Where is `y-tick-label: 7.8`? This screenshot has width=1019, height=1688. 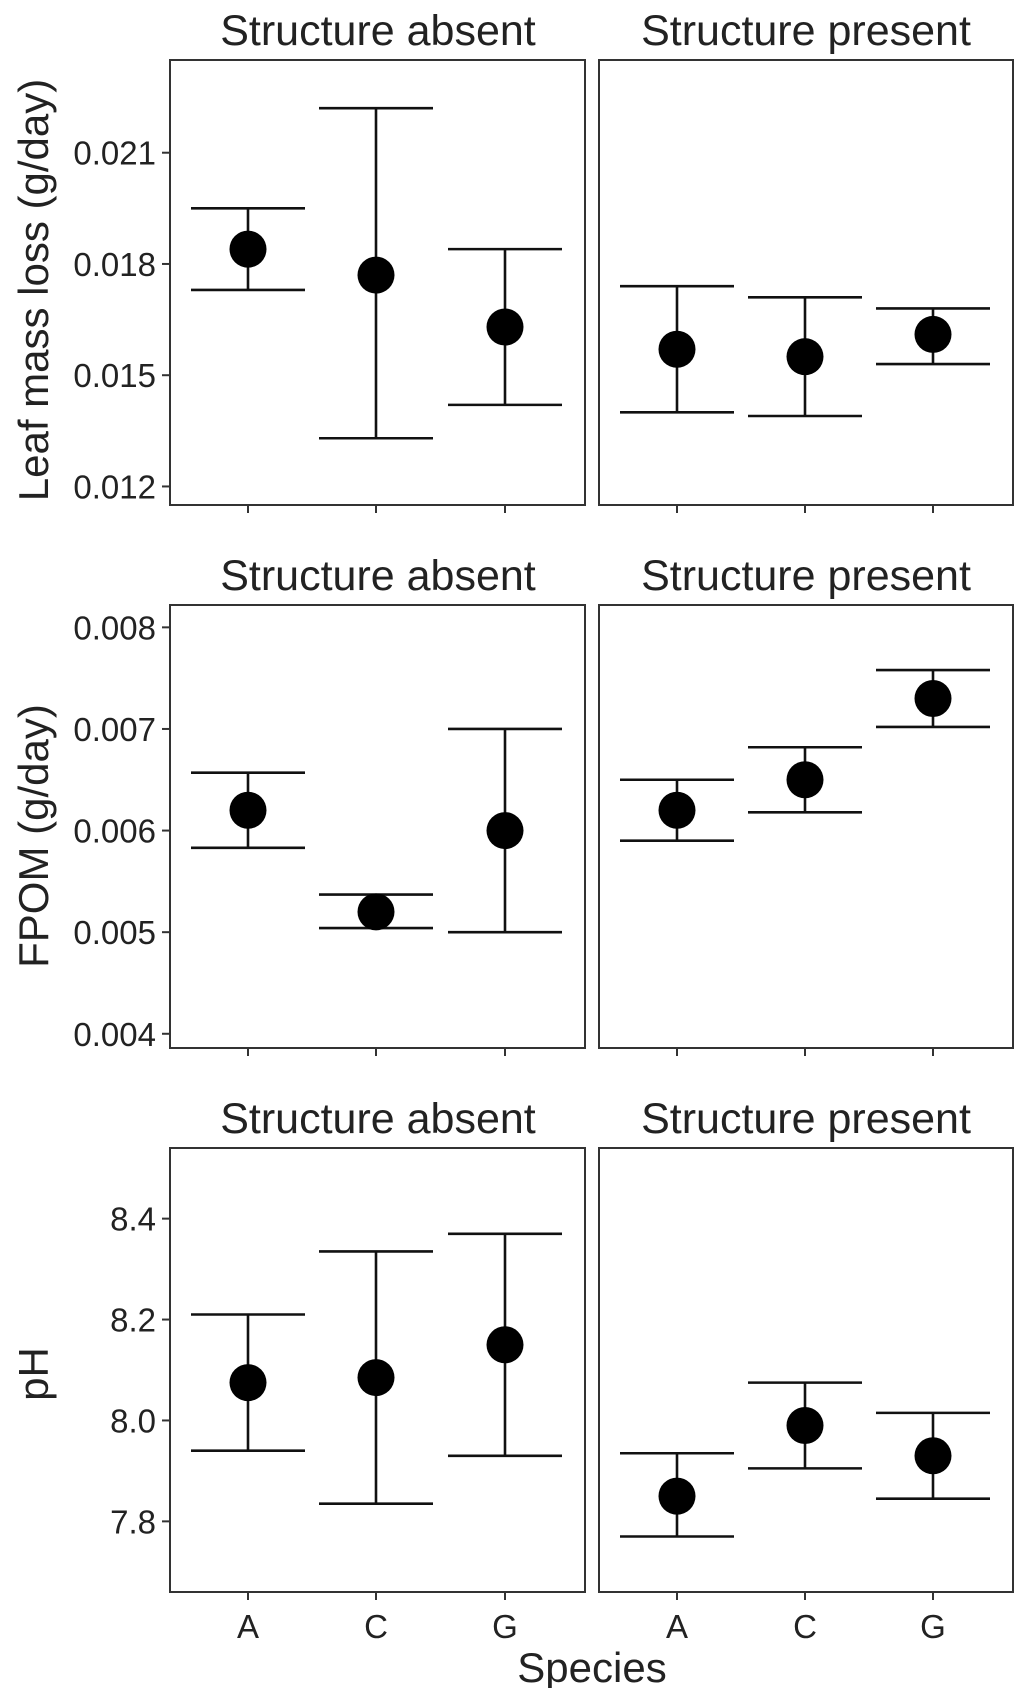
y-tick-label: 7.8 is located at coordinates (133, 1521).